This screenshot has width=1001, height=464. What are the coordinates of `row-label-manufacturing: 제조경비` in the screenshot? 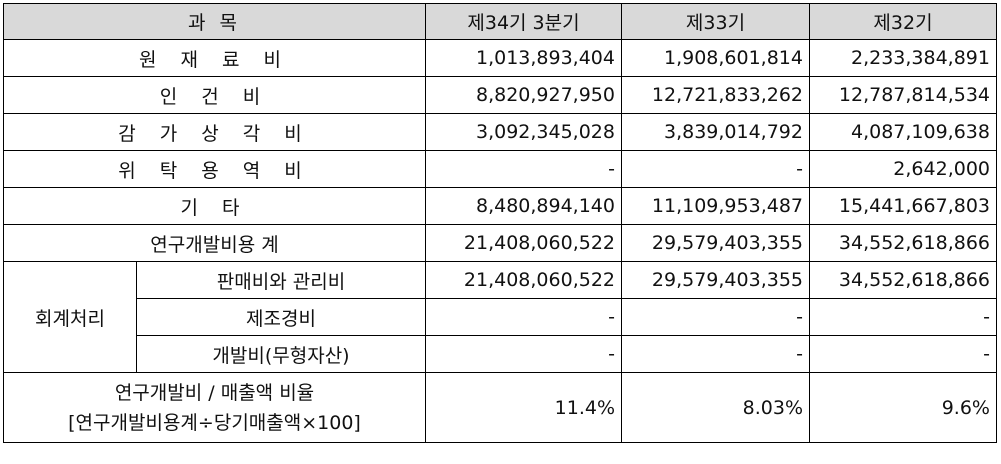 It's located at (281, 317).